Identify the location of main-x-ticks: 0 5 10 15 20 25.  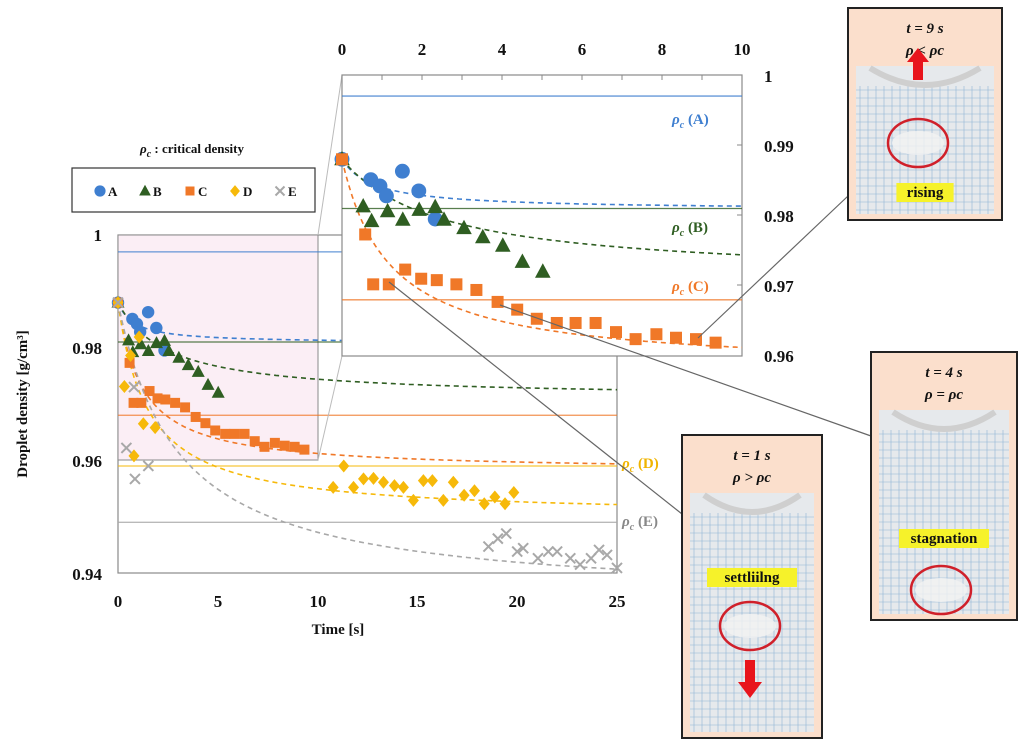
(370, 601).